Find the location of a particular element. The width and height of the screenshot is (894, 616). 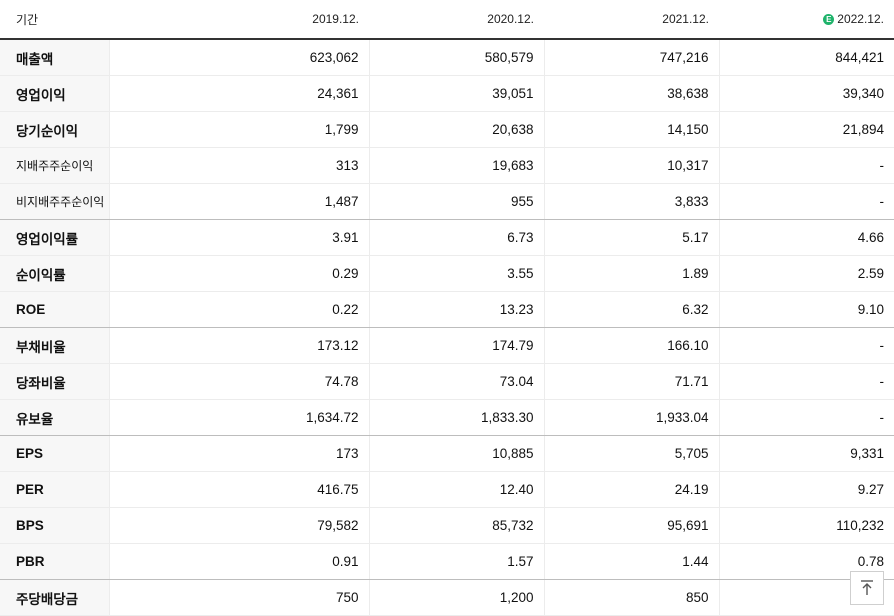

table-cell: 6.32 is located at coordinates (631, 309).